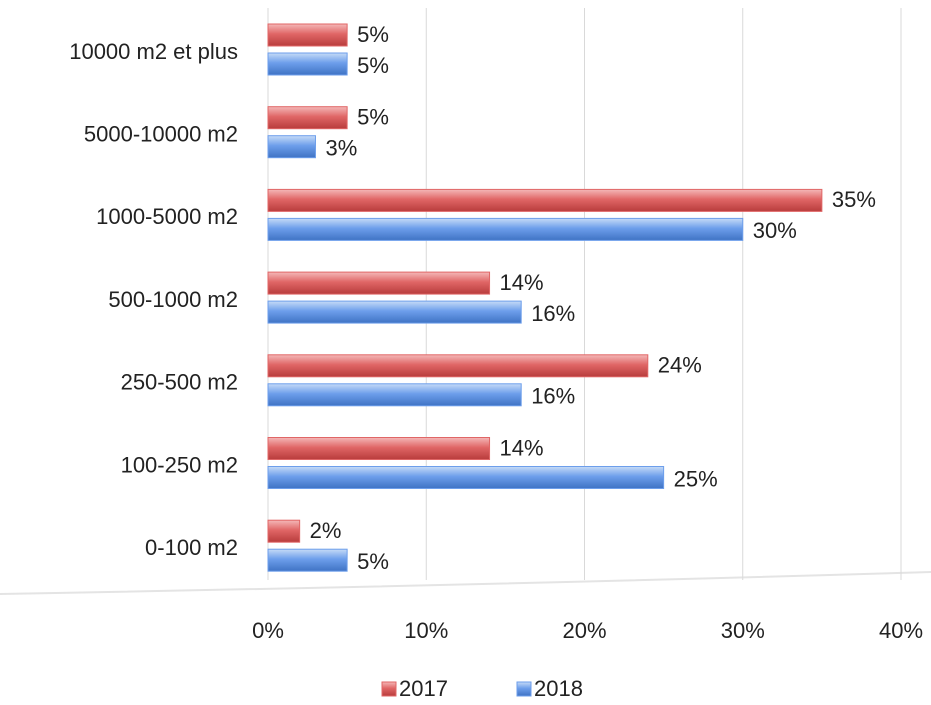  What do you see at coordinates (584, 630) in the screenshot?
I see `x-tick-label: 20%` at bounding box center [584, 630].